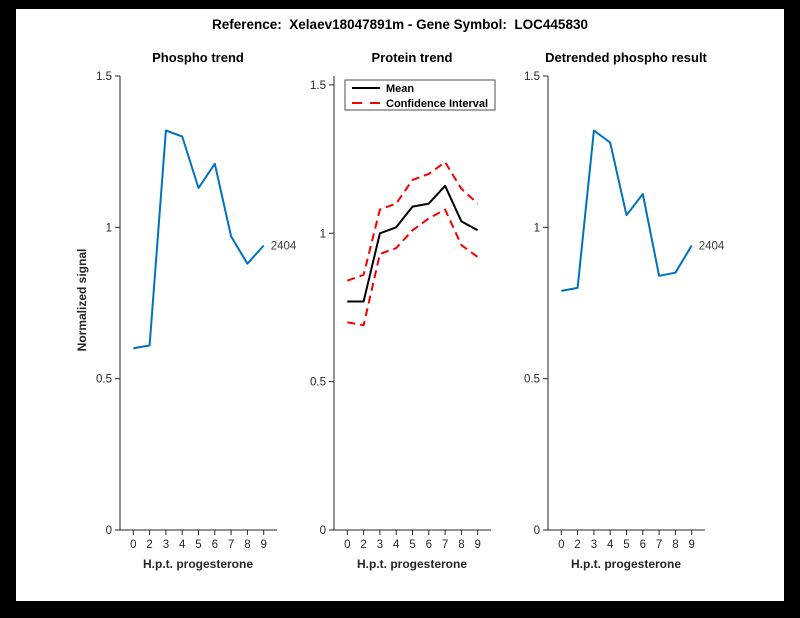 This screenshot has width=800, height=618. I want to click on legend-label: Mean, so click(400, 89).